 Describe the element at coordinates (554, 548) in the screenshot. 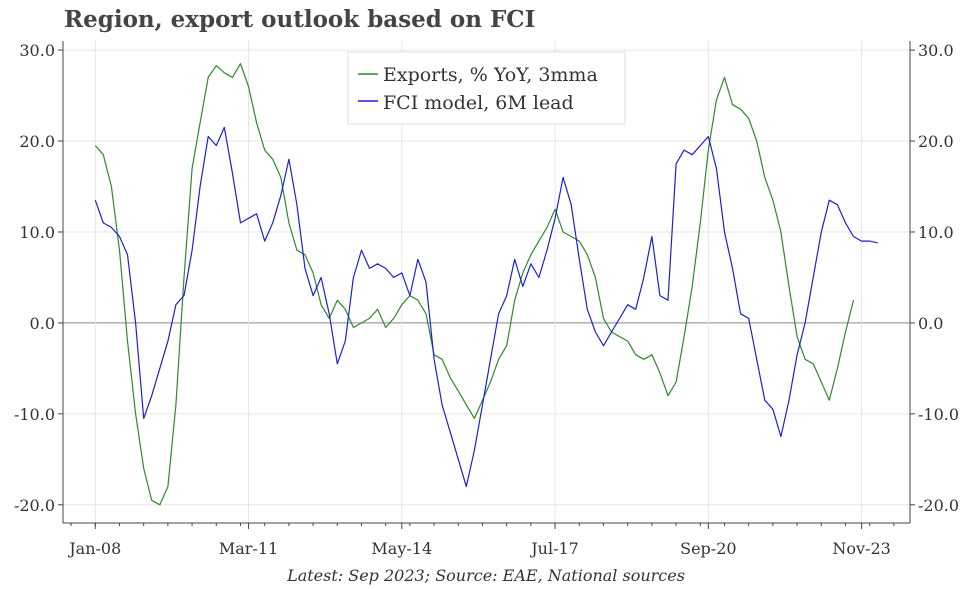

I see `x-tick-label: Jul-17` at that location.